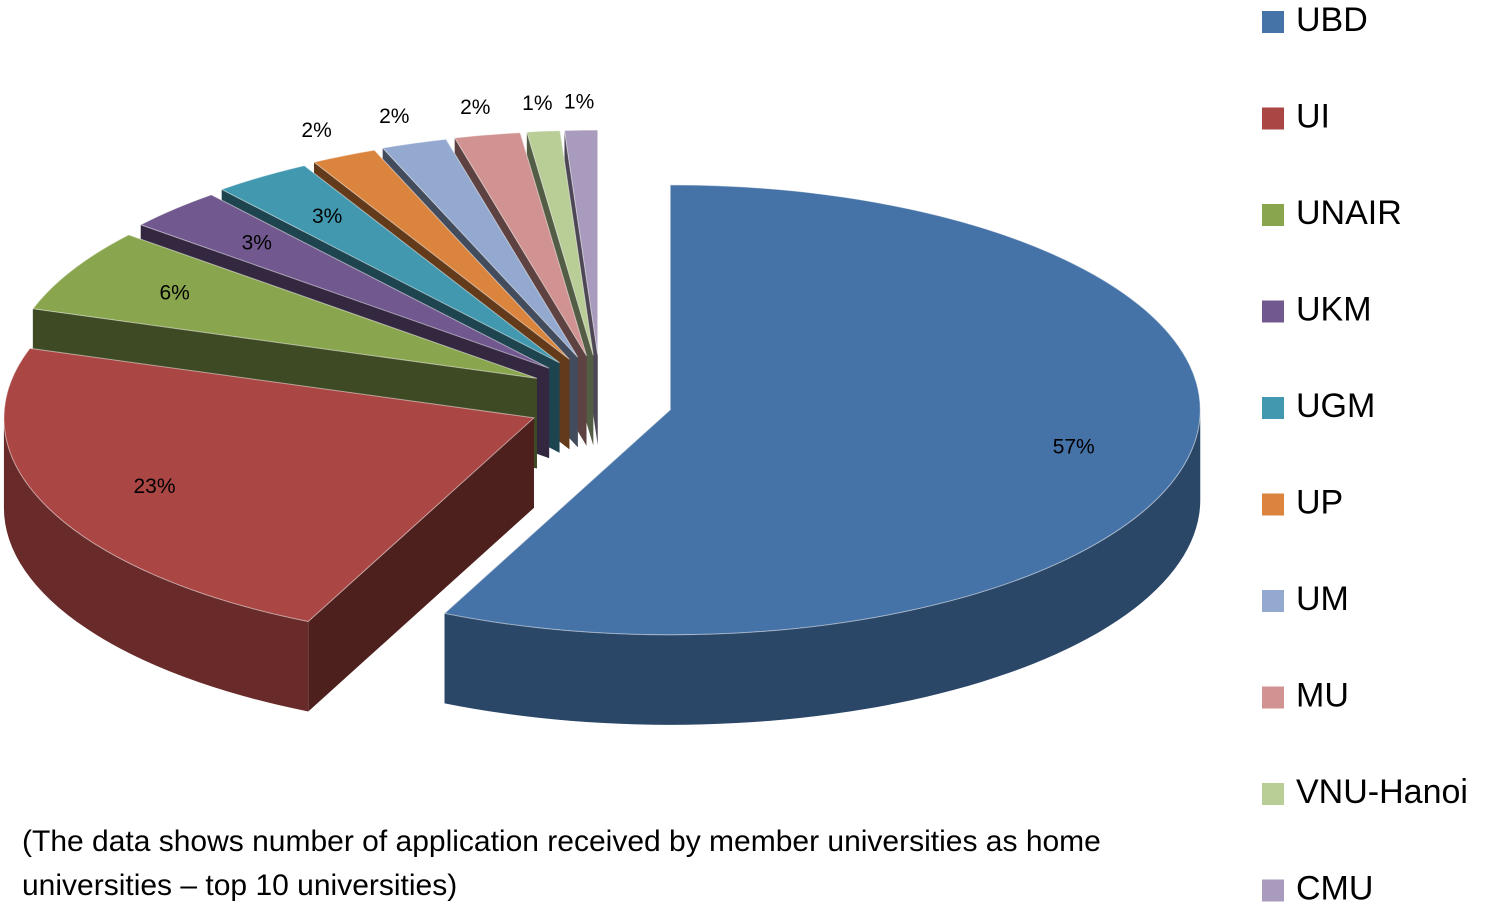 This screenshot has height=907, width=1497. Describe the element at coordinates (1074, 447) in the screenshot. I see `data-label: 57%` at that location.